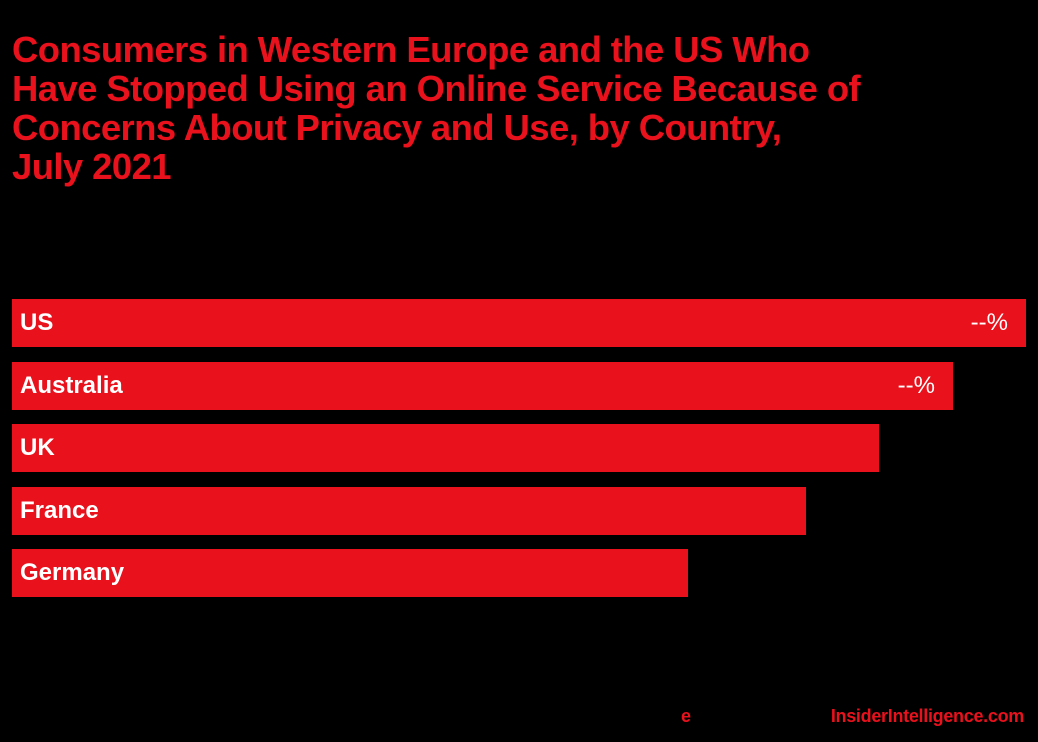 The height and width of the screenshot is (742, 1038). I want to click on bar-row-us: US --%, so click(519, 323).